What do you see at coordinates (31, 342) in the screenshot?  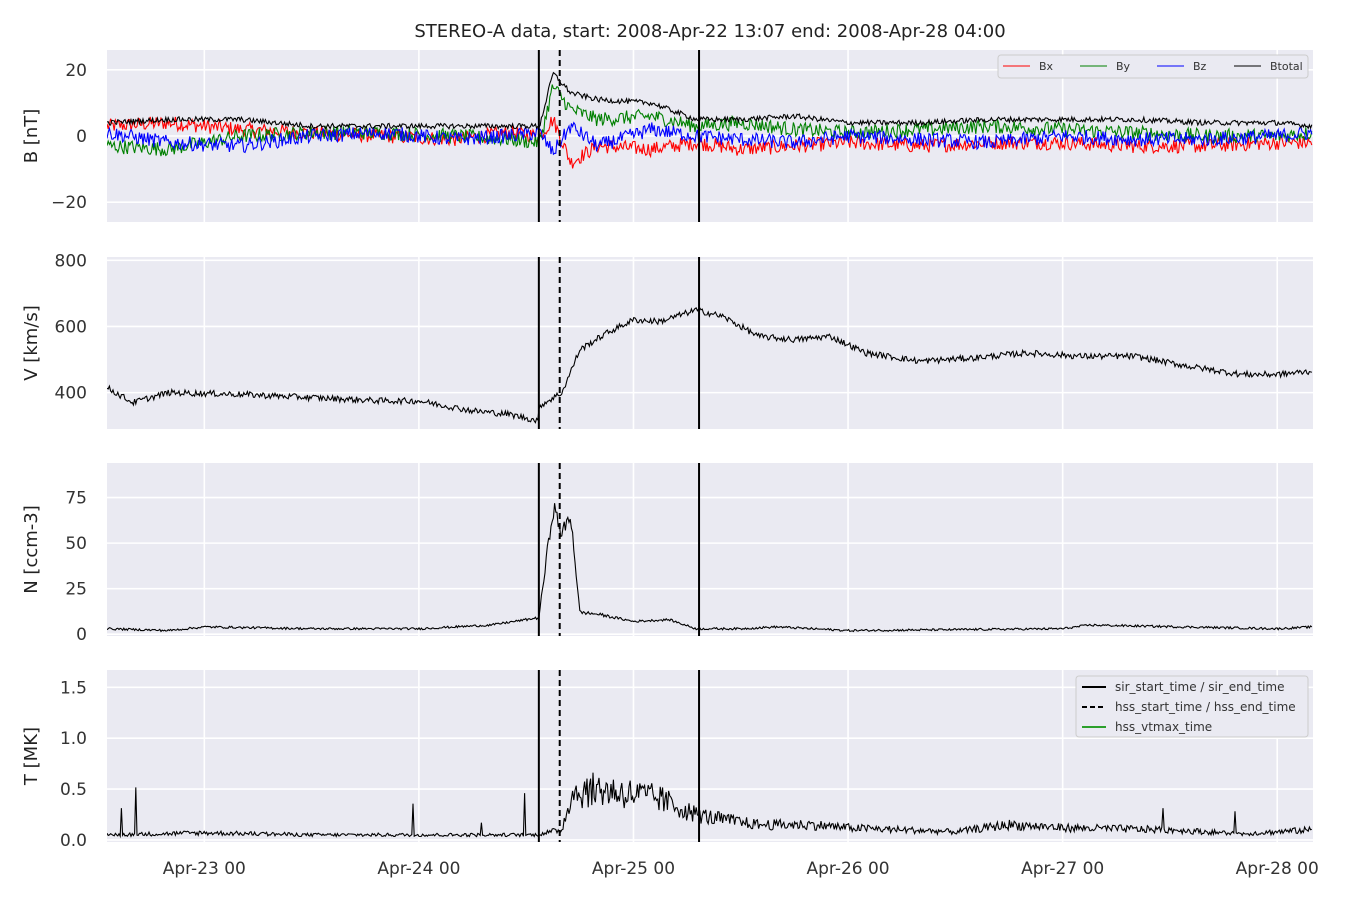 I see `y-axis-label: V [km/s]` at bounding box center [31, 342].